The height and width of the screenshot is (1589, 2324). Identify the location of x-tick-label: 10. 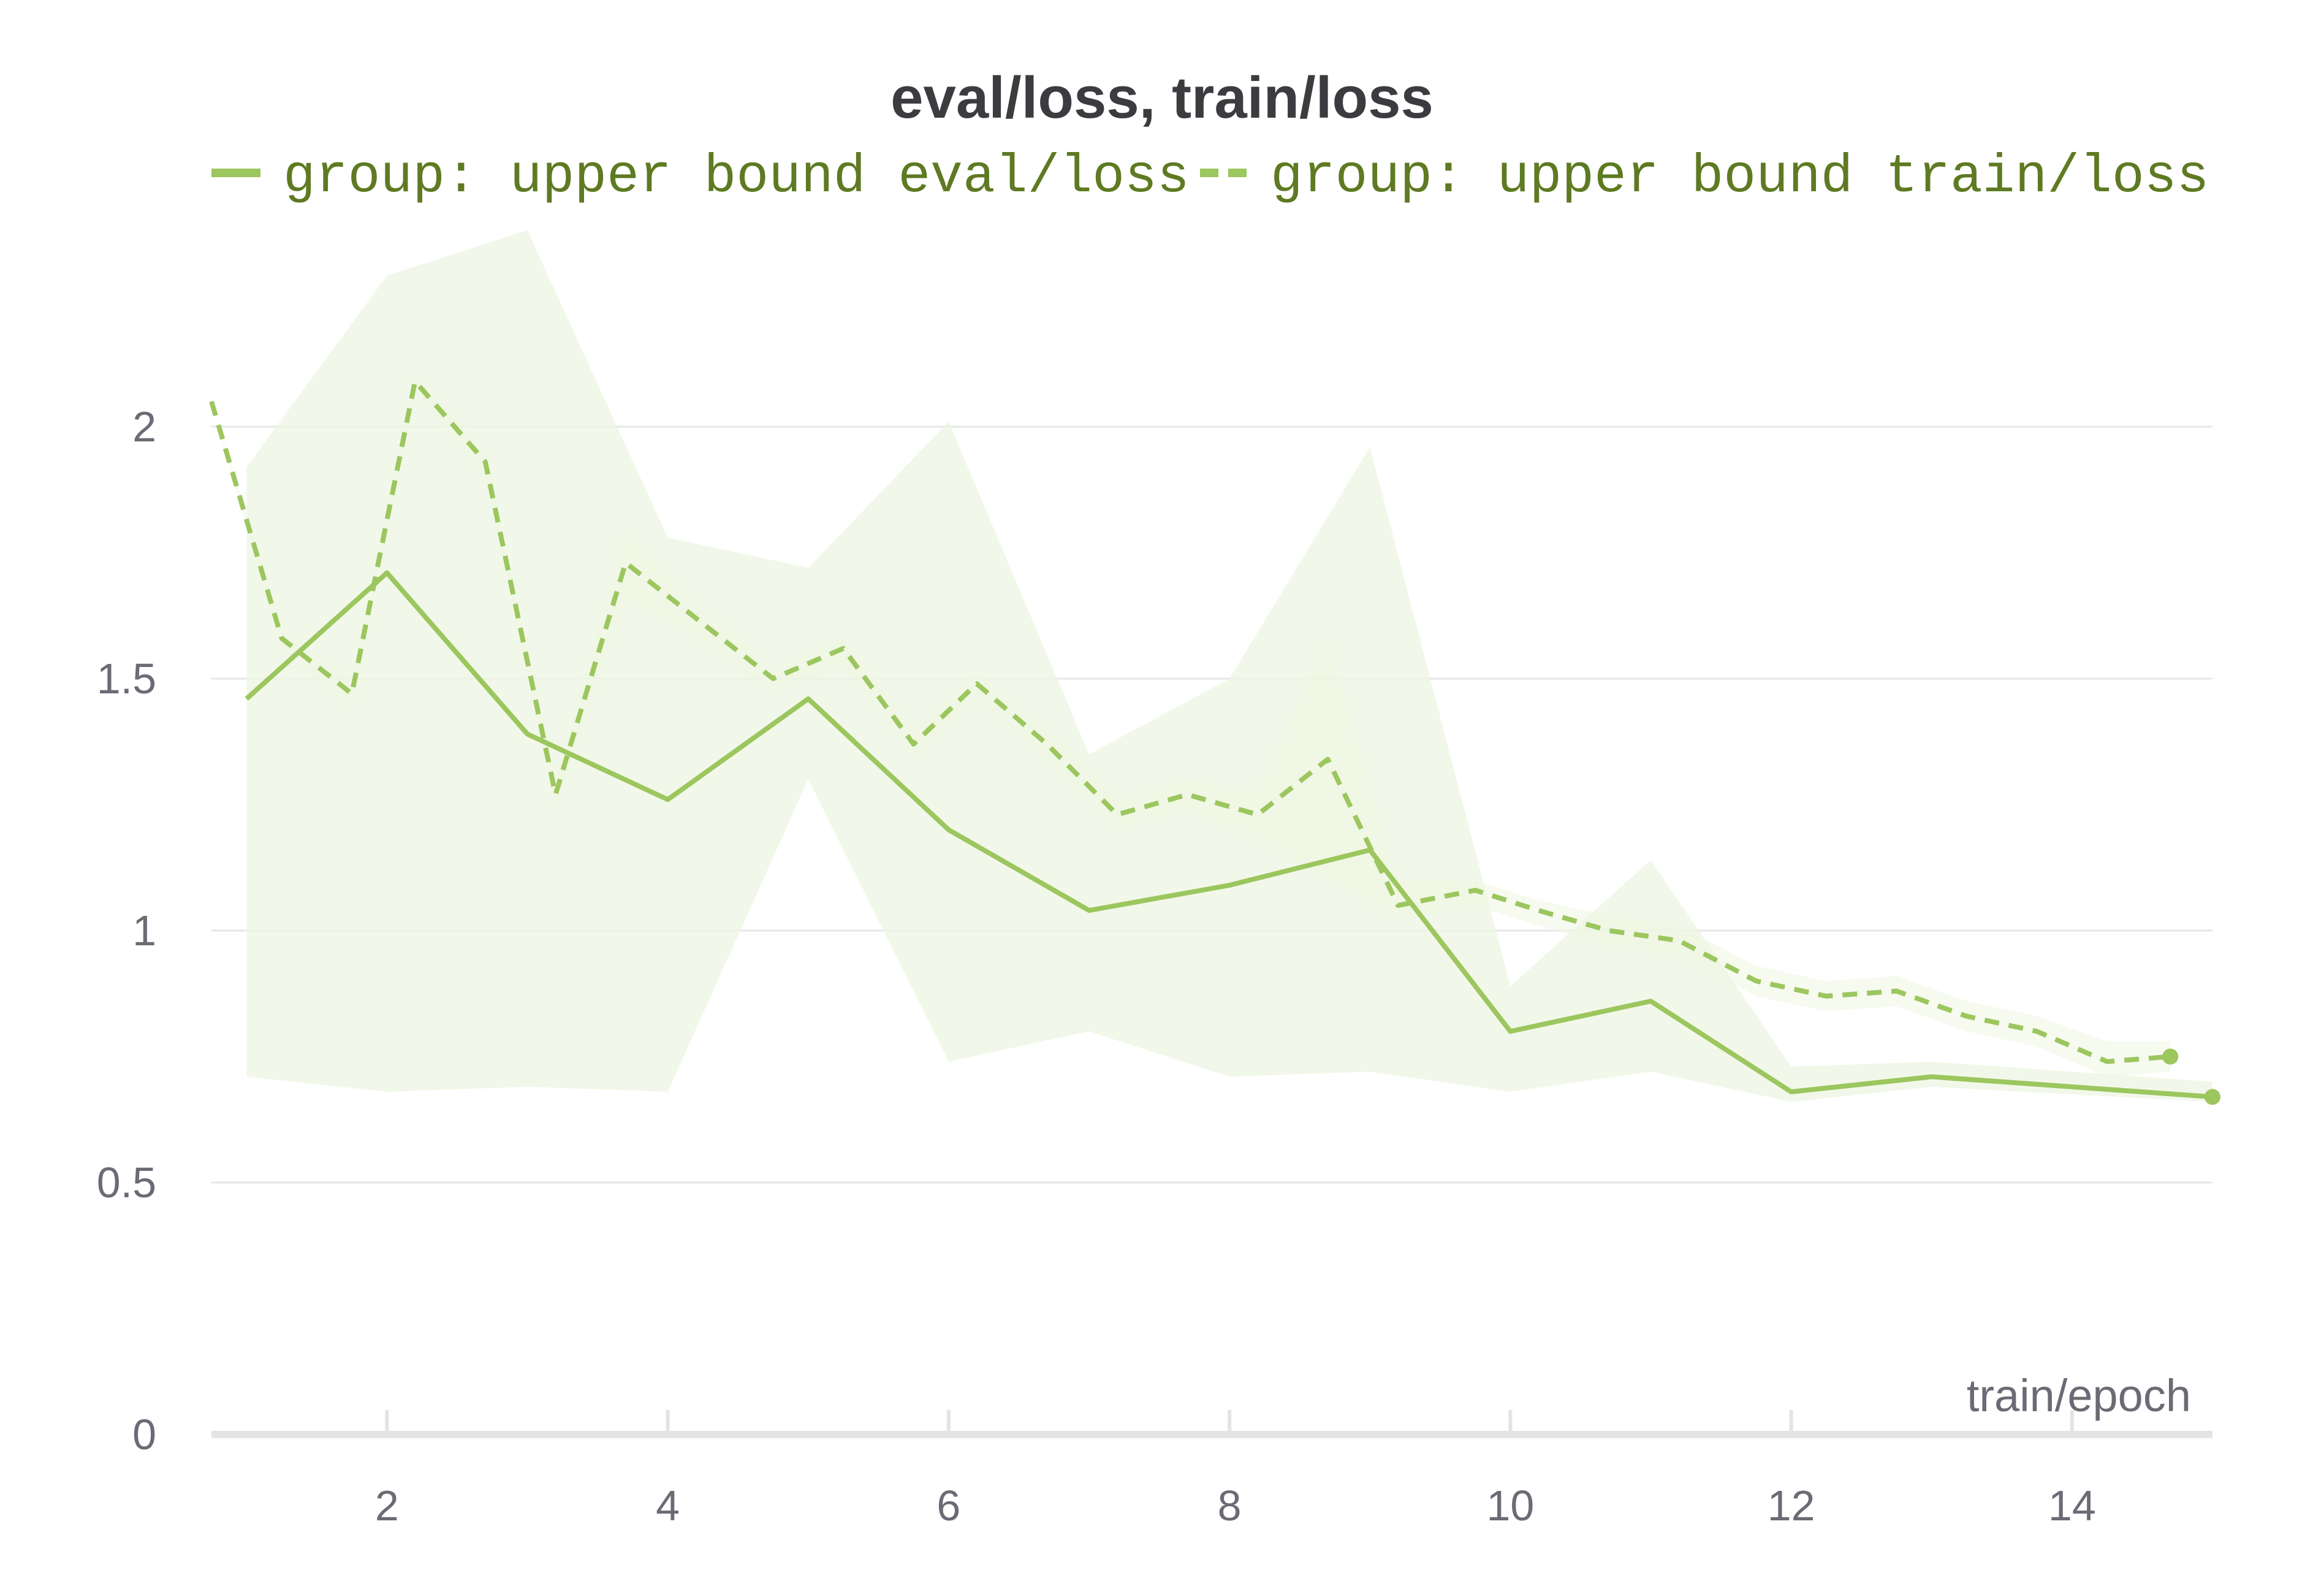
(1510, 1506).